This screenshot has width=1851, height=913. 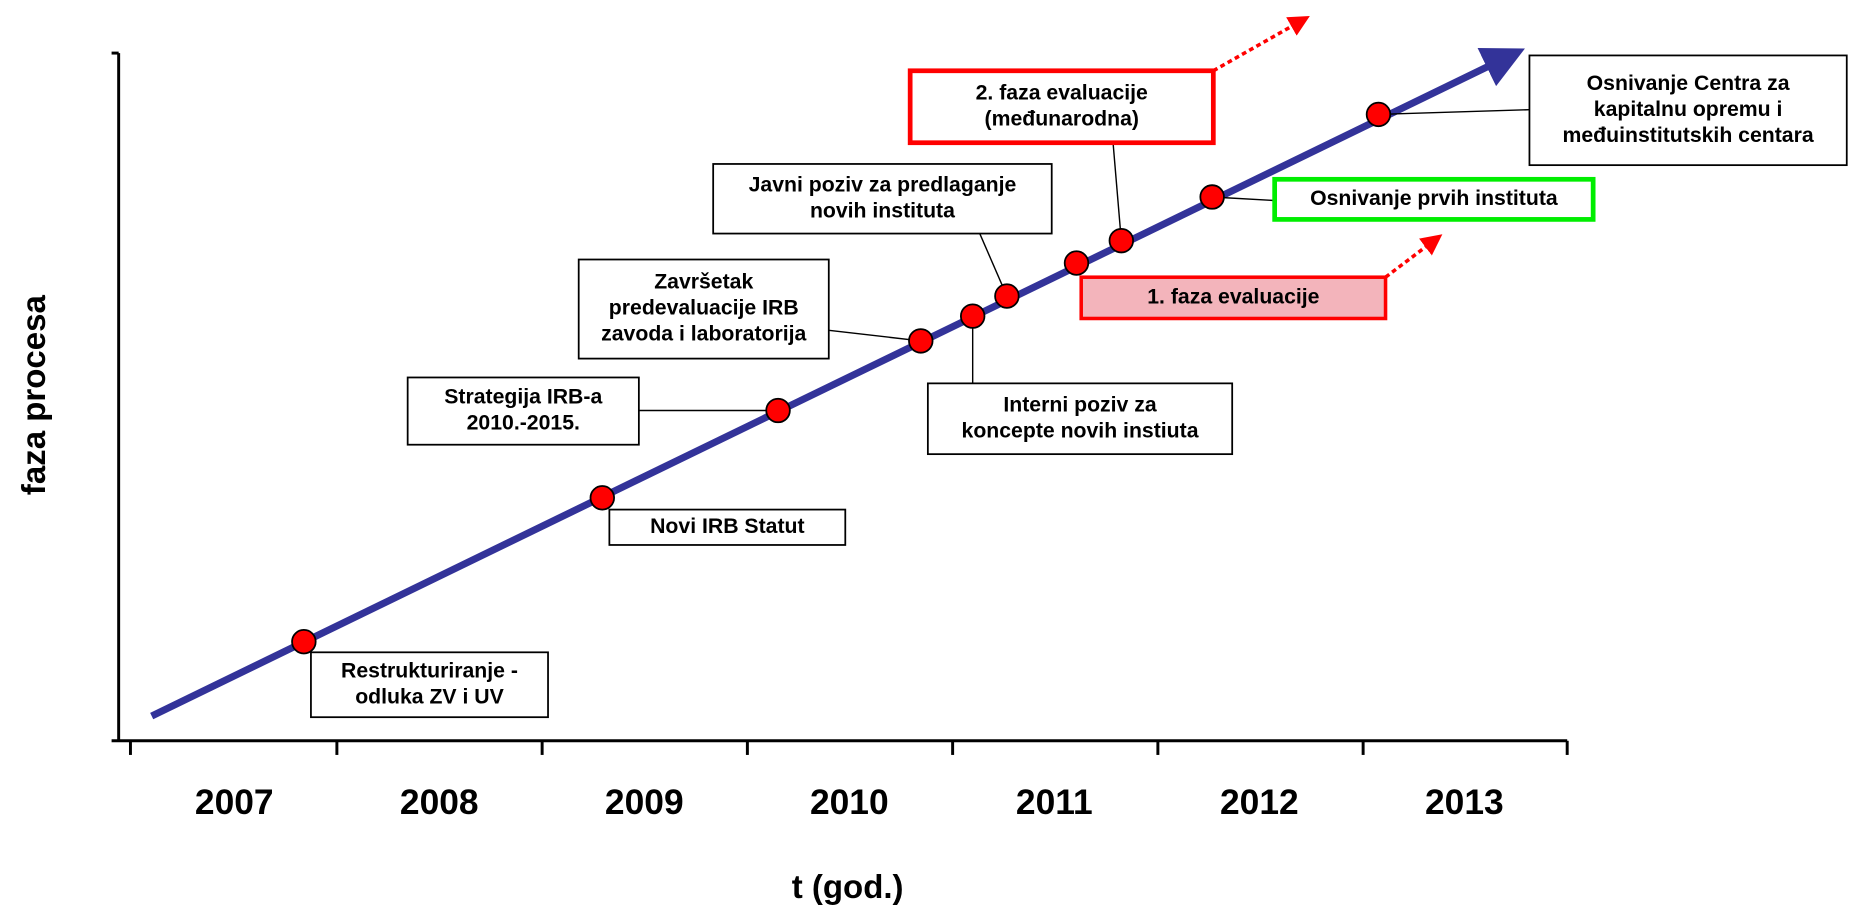 I want to click on event-label: Novi IRB Statut, so click(x=727, y=526).